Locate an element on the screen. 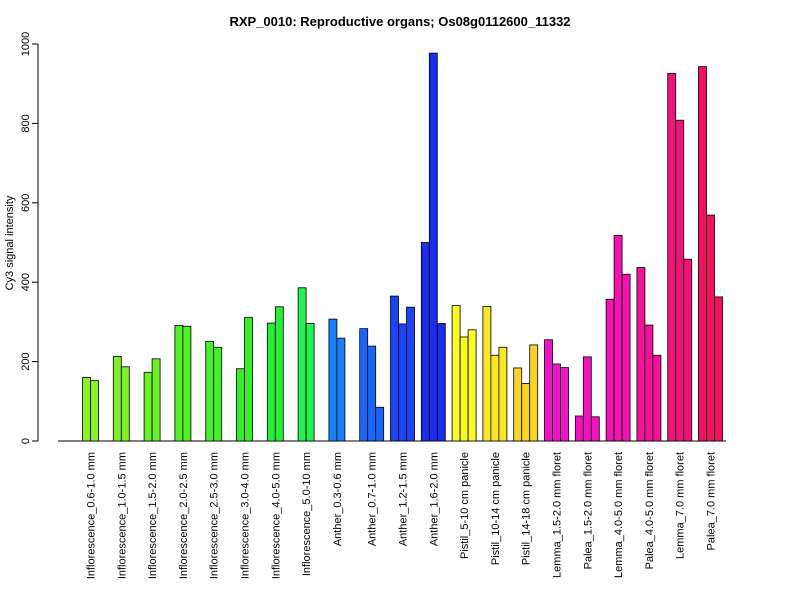 This screenshot has width=800, height=600. category-label: Inflorescence_2.0-2.5 mm is located at coordinates (184, 515).